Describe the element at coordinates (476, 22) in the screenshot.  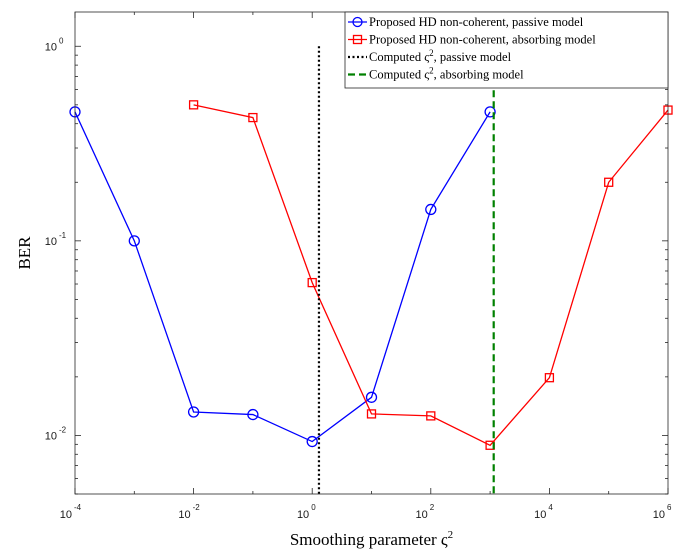
I see `legend-entry-label: Proposed HD non-coherent, passive model` at that location.